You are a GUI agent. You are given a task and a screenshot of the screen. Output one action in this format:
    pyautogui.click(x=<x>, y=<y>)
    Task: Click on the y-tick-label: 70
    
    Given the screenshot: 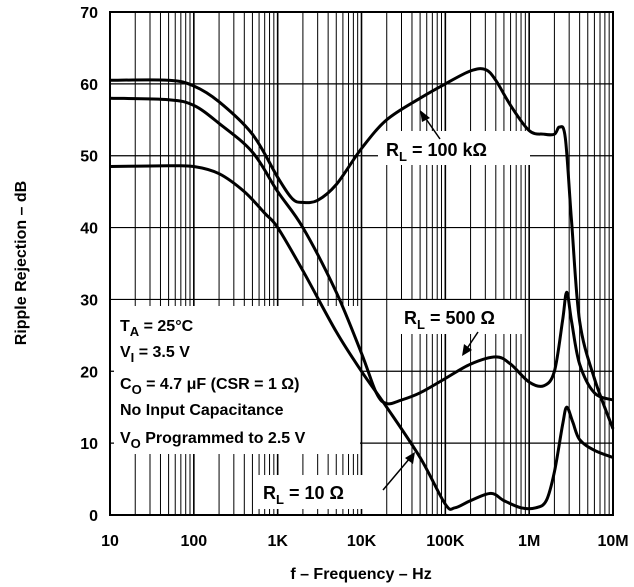 What is the action you would take?
    pyautogui.click(x=89, y=13)
    